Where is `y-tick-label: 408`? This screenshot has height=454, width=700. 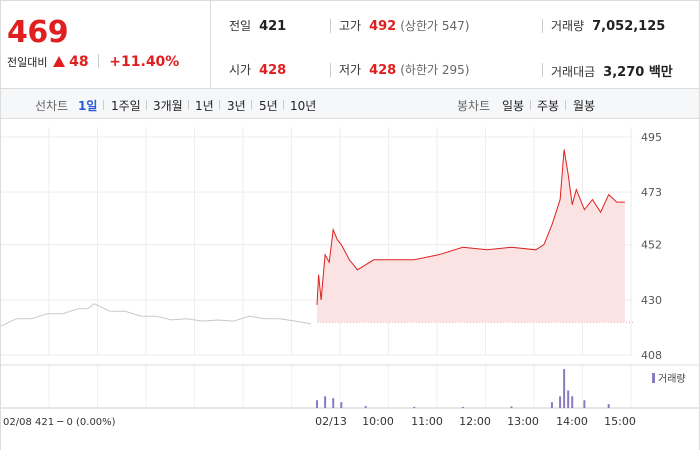
y-tick-label: 408 is located at coordinates (651, 355).